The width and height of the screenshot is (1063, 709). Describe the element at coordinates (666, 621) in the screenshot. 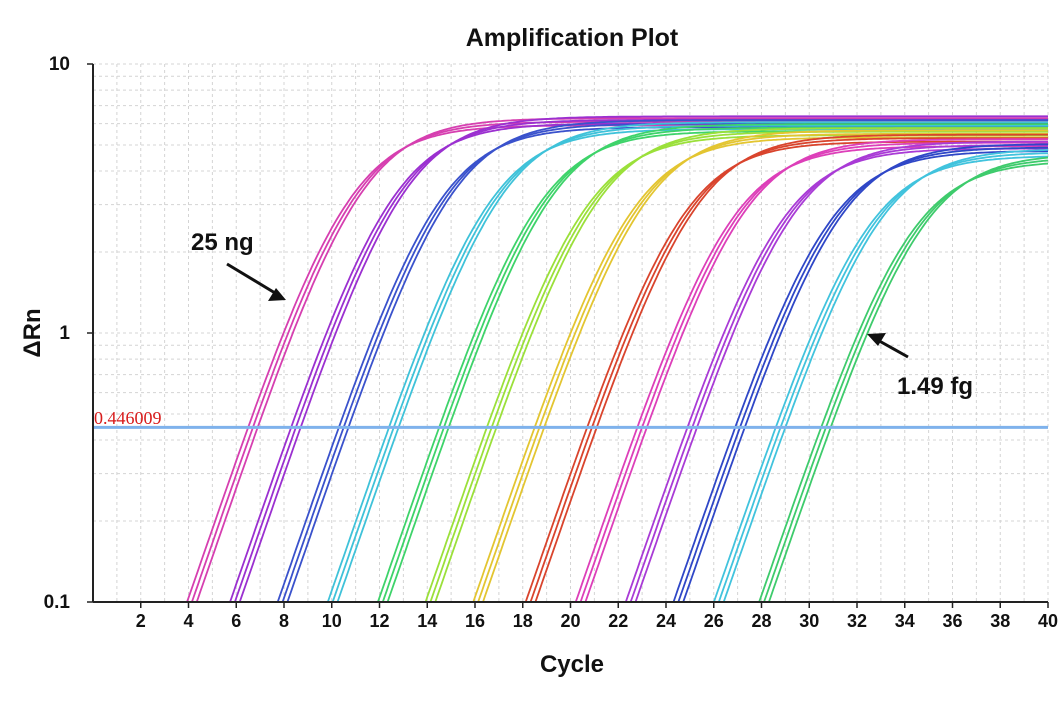

I see `x-tick-label: 24` at that location.